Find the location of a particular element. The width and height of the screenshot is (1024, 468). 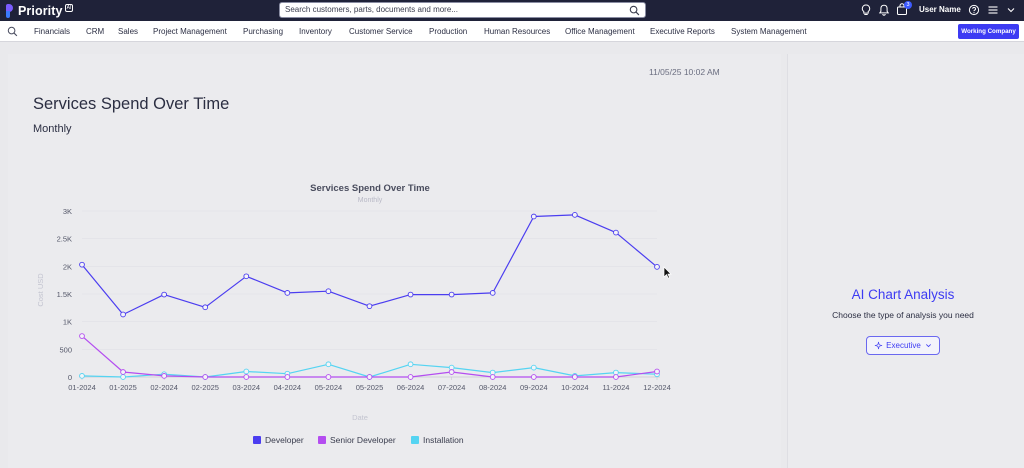

menu-item-production: Production is located at coordinates (448, 31).